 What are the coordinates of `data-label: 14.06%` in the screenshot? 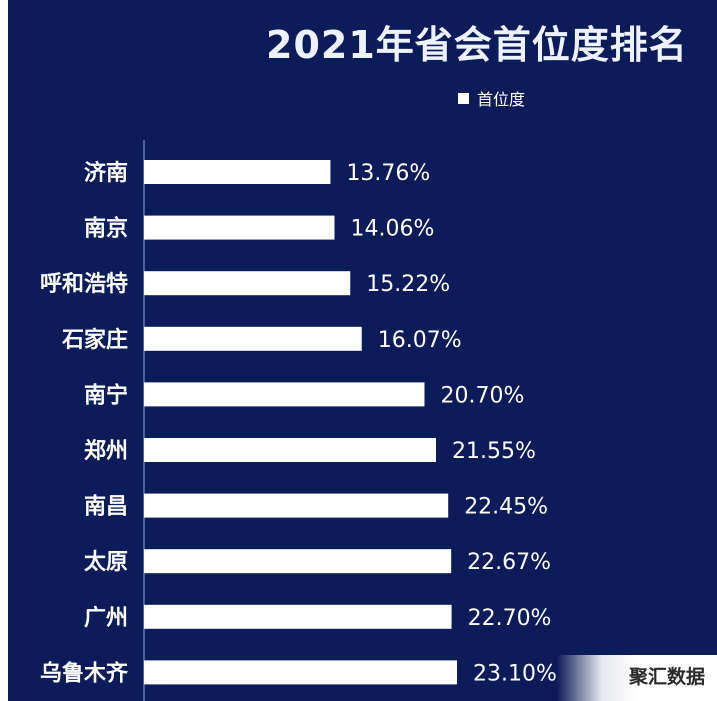 It's located at (393, 229).